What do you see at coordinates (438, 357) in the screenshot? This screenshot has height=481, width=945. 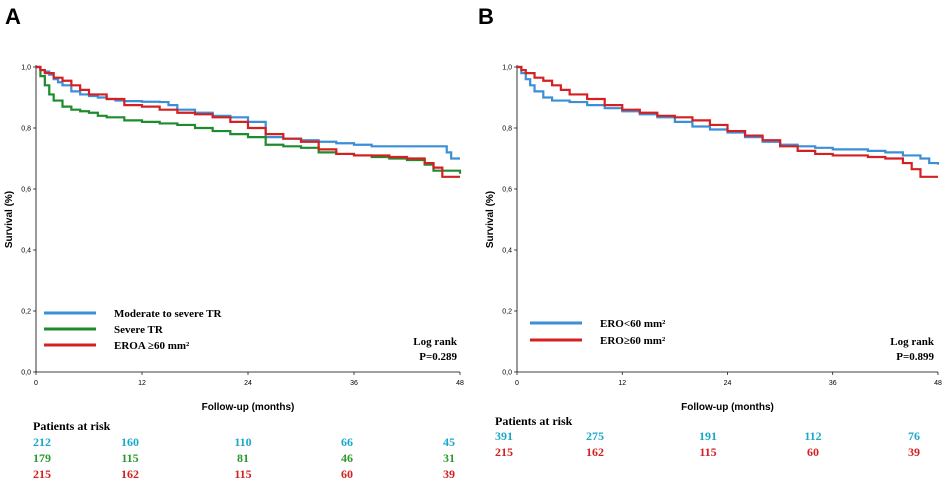 I see `log-rank-p-value: P=0.289` at bounding box center [438, 357].